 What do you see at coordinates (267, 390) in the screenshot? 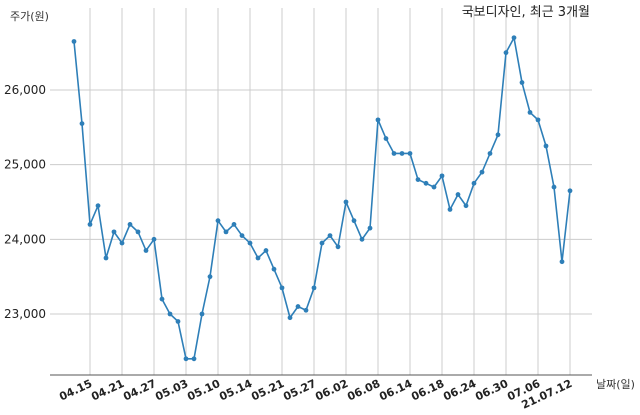
I see `x-tick-label: 05.21` at bounding box center [267, 390].